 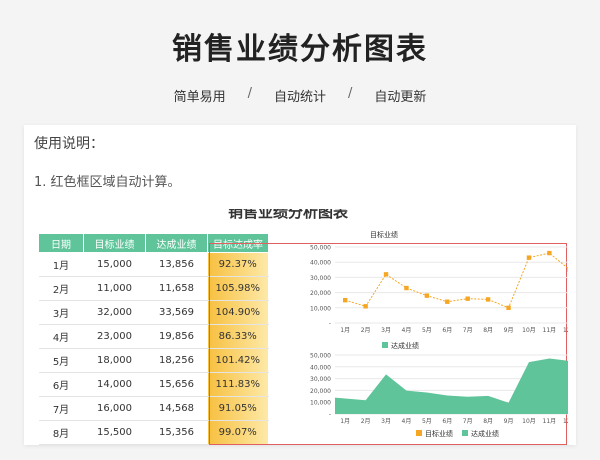 I want to click on feature-item: 自动更新, so click(x=400, y=97).